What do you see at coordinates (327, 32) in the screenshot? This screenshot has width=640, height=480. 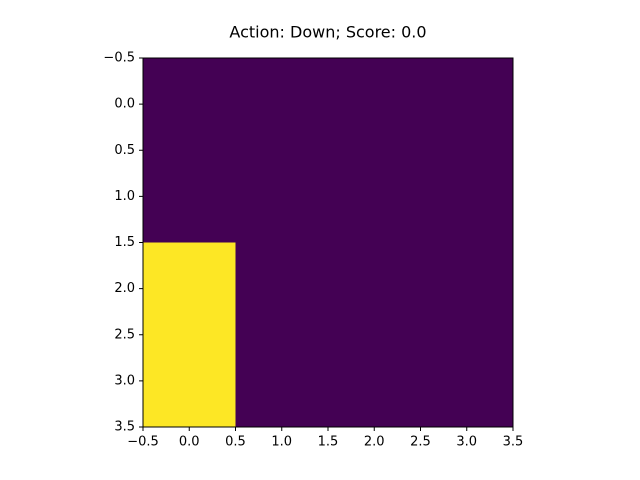 I see `chart-title: Action: Down; Score: 0.0` at bounding box center [327, 32].